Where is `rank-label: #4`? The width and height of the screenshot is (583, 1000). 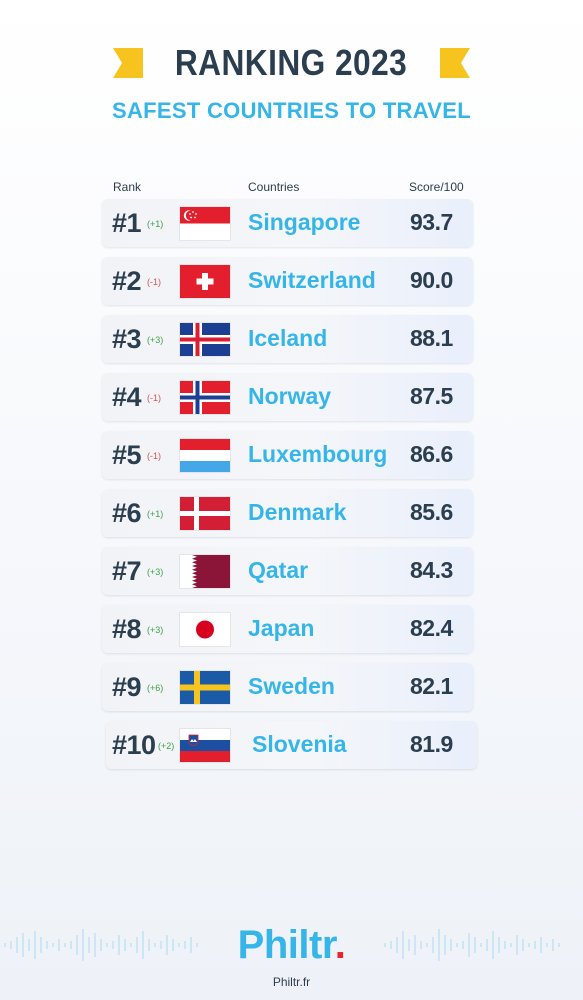 rank-label: #4 is located at coordinates (127, 397).